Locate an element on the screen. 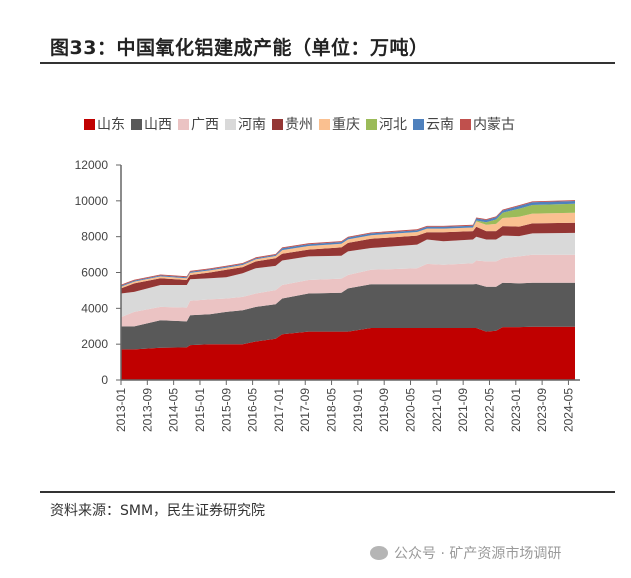  legend-item: 山西 is located at coordinates (151, 124).